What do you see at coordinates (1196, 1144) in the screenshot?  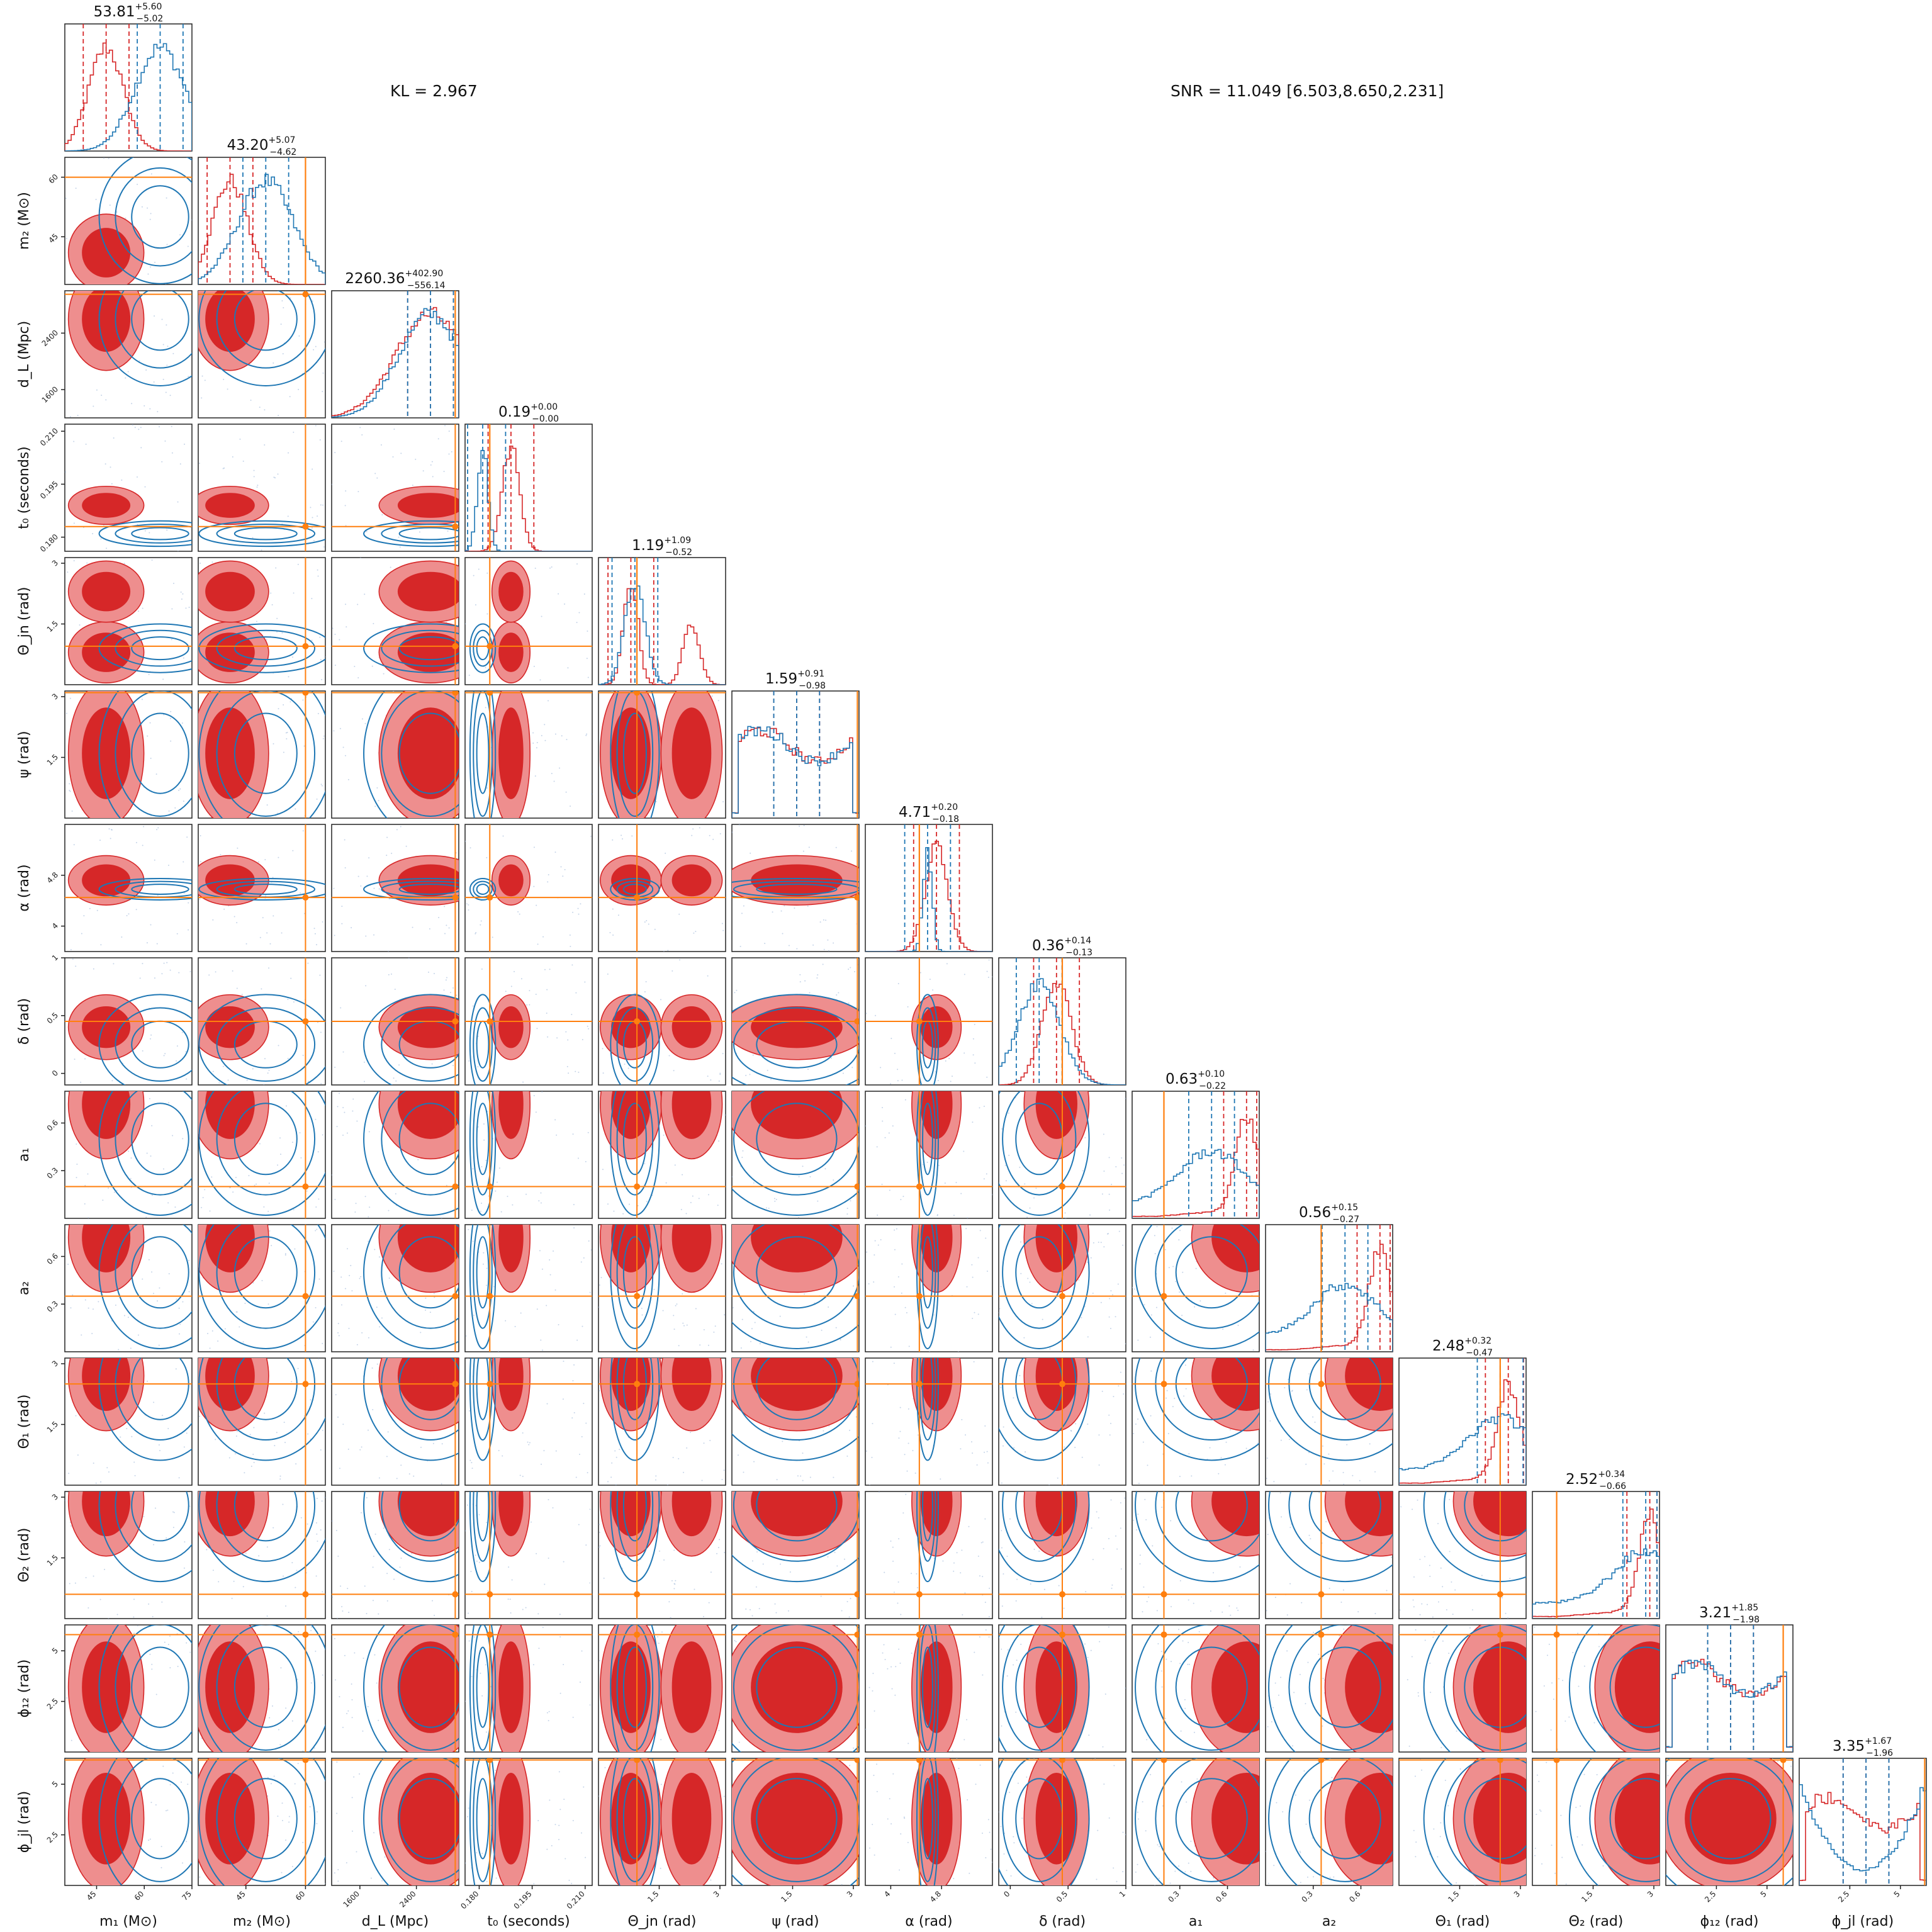 I see `hist-panel-a1: 0.63+0.10 −0.22` at bounding box center [1196, 1144].